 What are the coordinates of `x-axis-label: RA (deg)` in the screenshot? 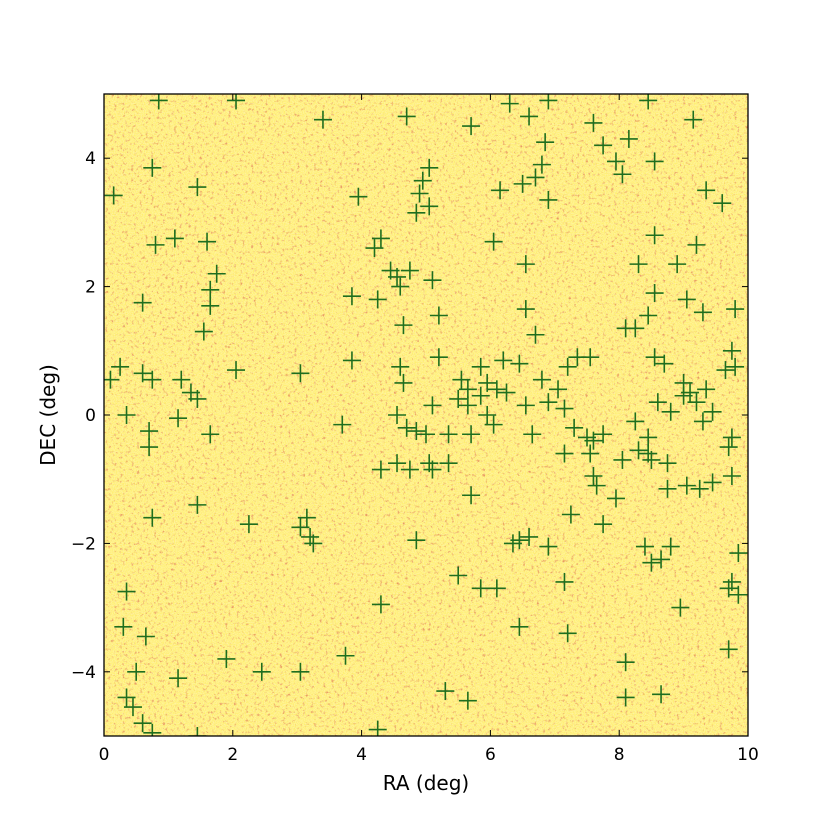 It's located at (426, 783).